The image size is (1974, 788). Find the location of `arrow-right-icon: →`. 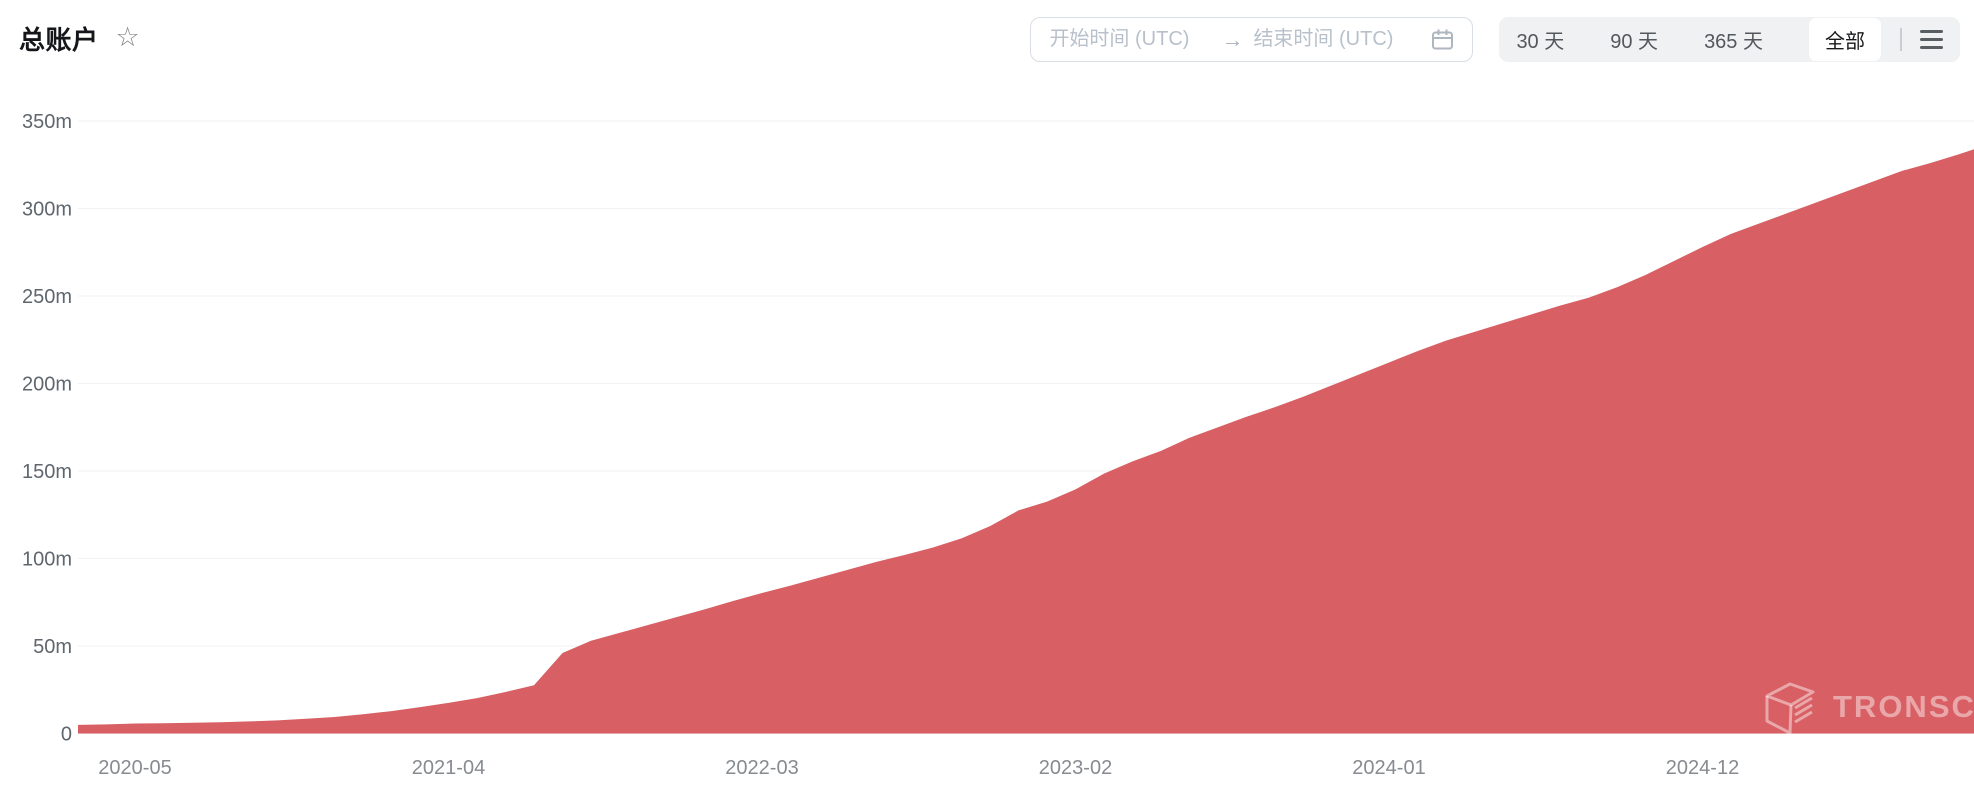

arrow-right-icon: → is located at coordinates (1232, 39).